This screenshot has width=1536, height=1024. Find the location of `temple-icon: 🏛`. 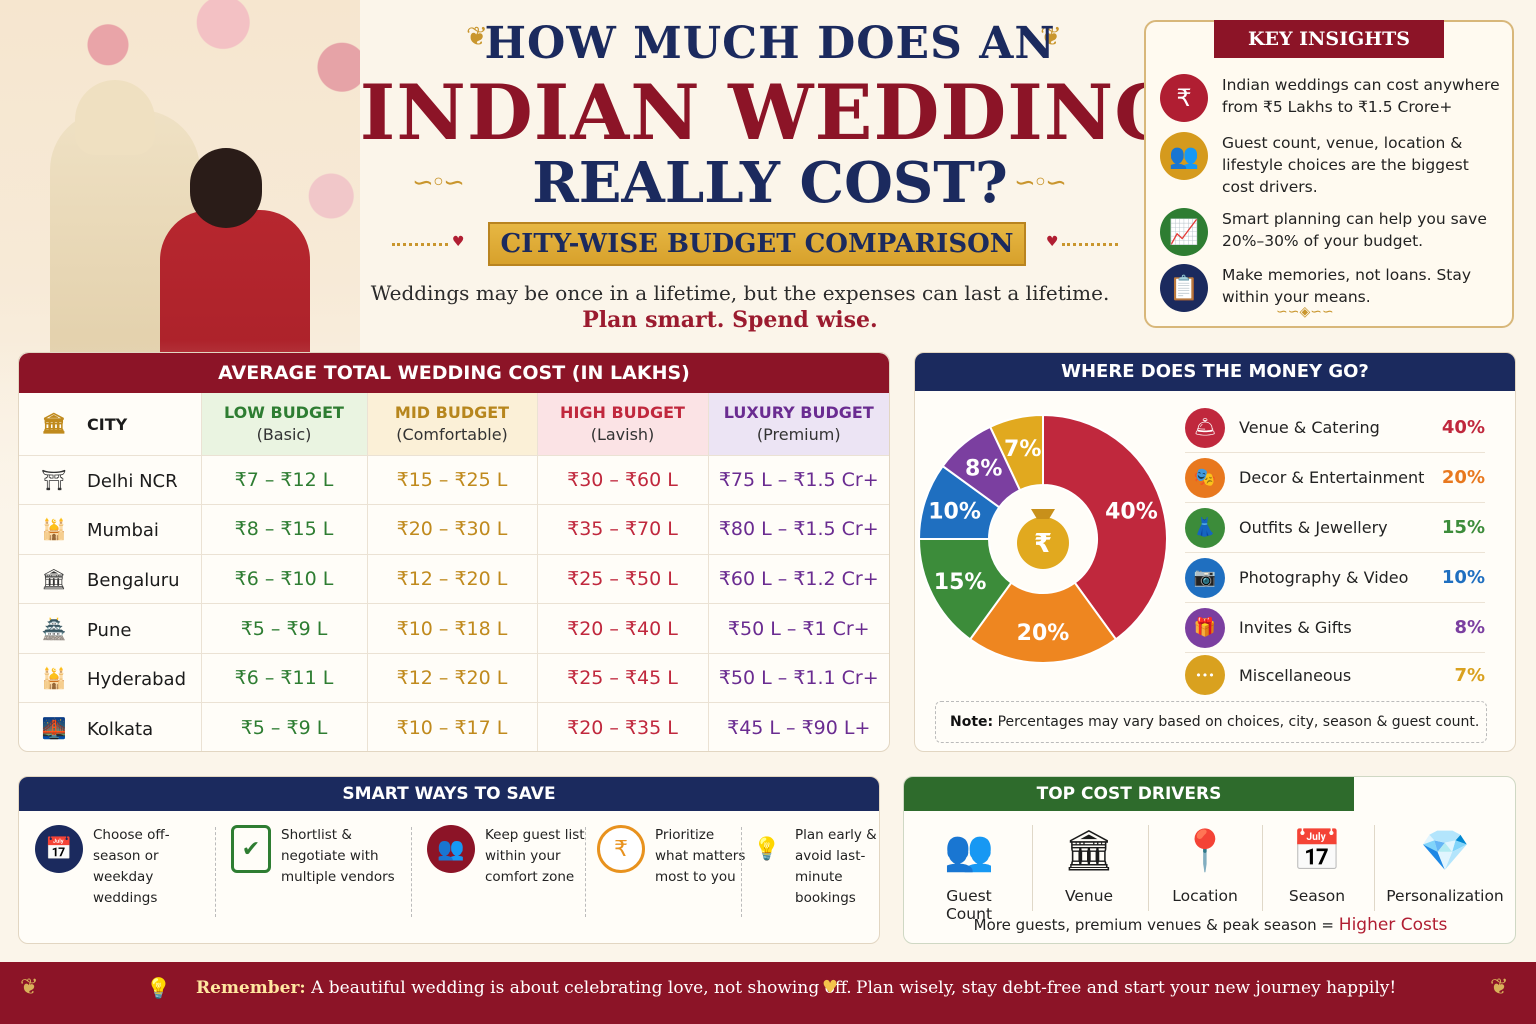

temple-icon: 🏛 is located at coordinates (54, 422).